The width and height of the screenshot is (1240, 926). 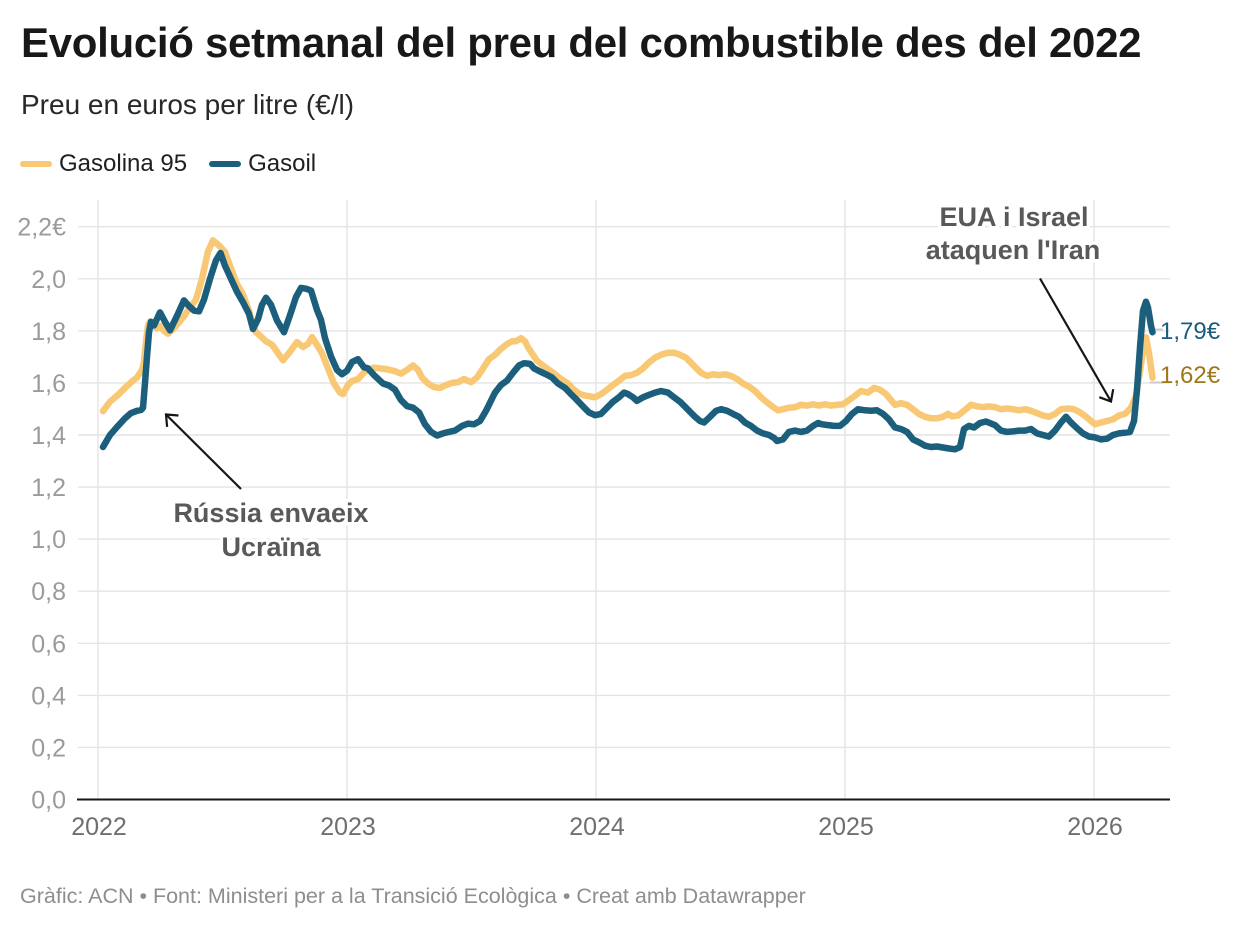 I want to click on svg-text: 2,2€, so click(x=41, y=228).